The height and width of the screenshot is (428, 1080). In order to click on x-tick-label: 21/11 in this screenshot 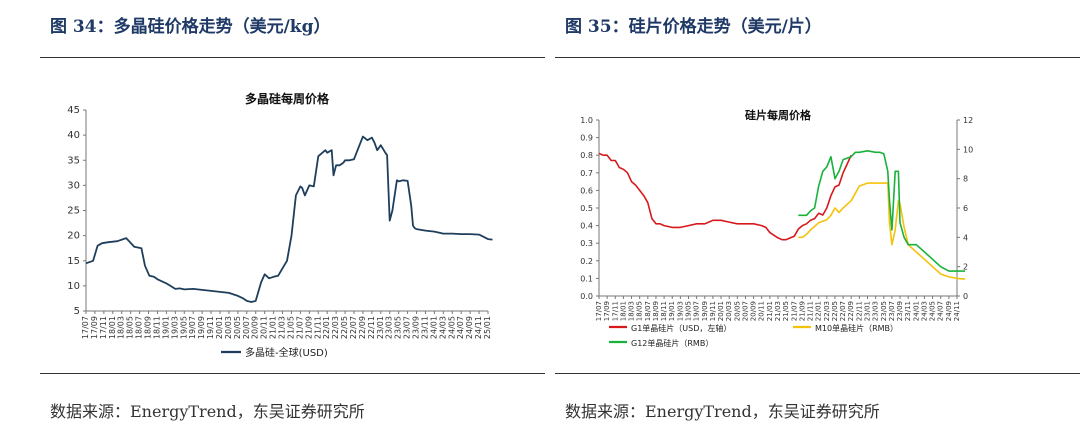, I will do `click(811, 311)`.